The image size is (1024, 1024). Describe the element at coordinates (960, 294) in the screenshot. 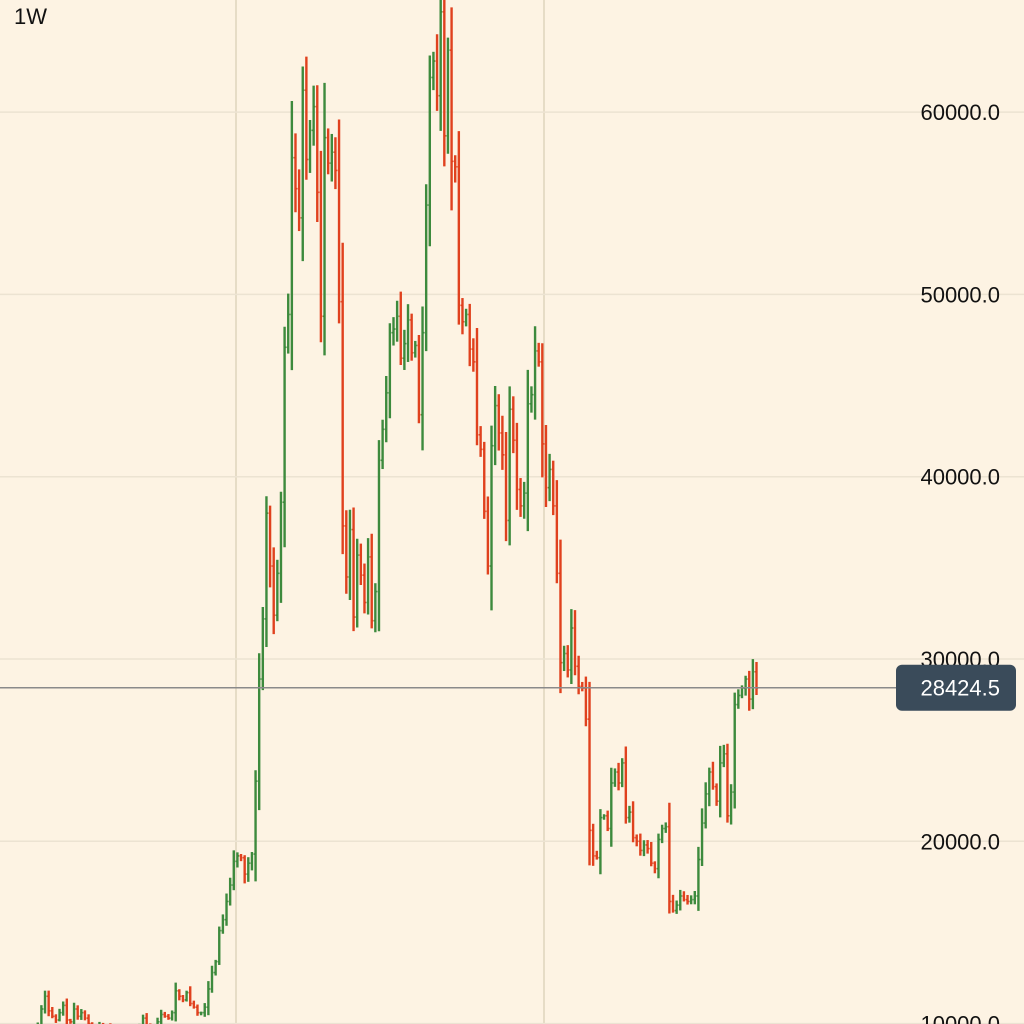

I see `y-tick-label: 50000.0` at that location.